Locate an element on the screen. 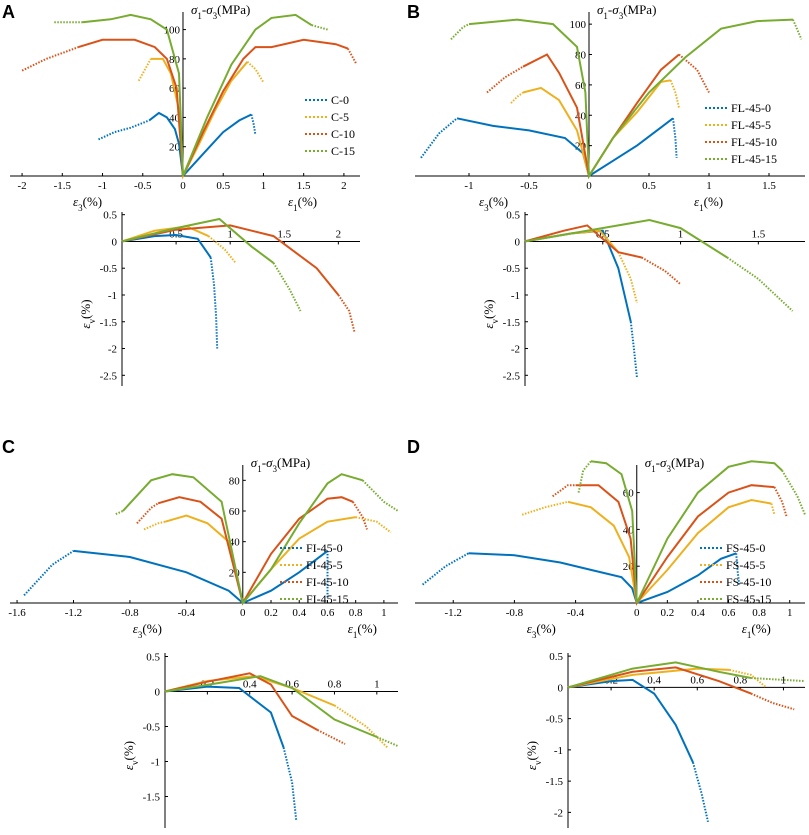 Image resolution: width=809 pixels, height=835 pixels. legend-label: C-5 is located at coordinates (340, 117).